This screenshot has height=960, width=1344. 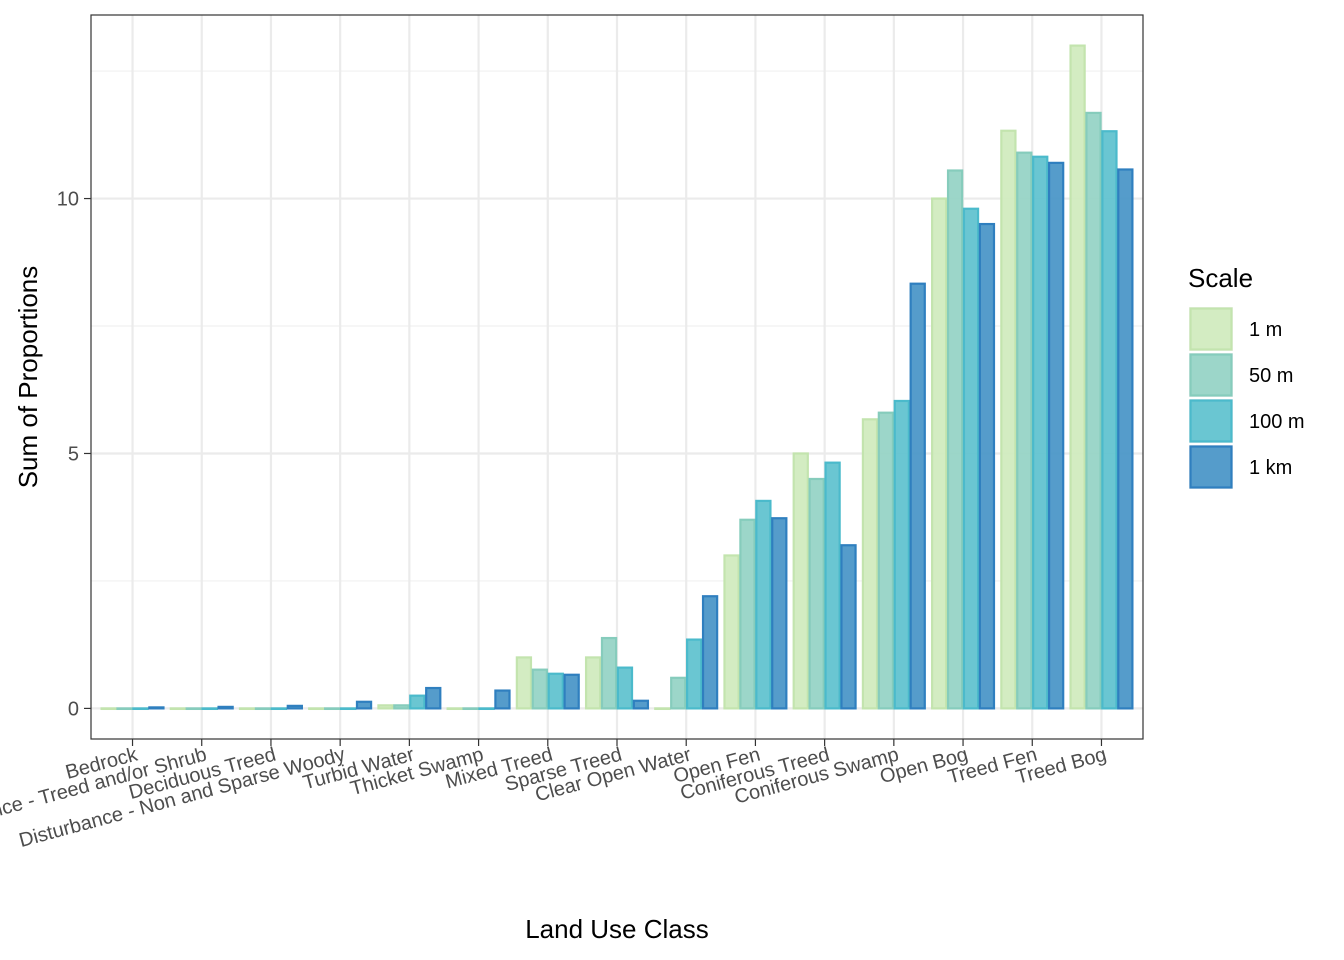 I want to click on y-tick-label: 10, so click(x=68, y=200).